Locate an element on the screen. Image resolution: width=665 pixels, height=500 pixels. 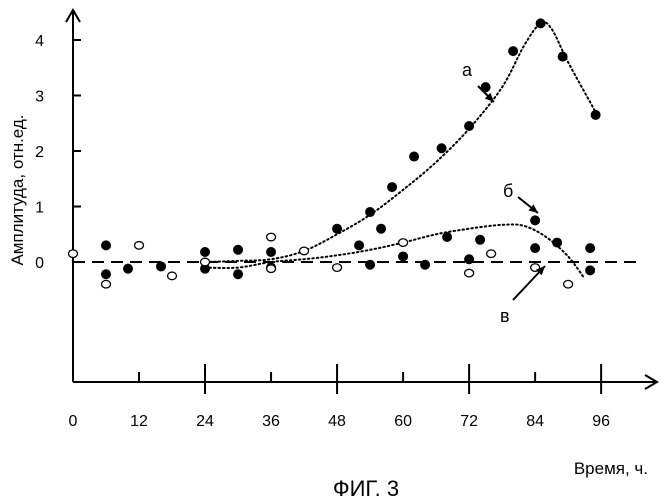
annotation-c: в is located at coordinates (523, 295).